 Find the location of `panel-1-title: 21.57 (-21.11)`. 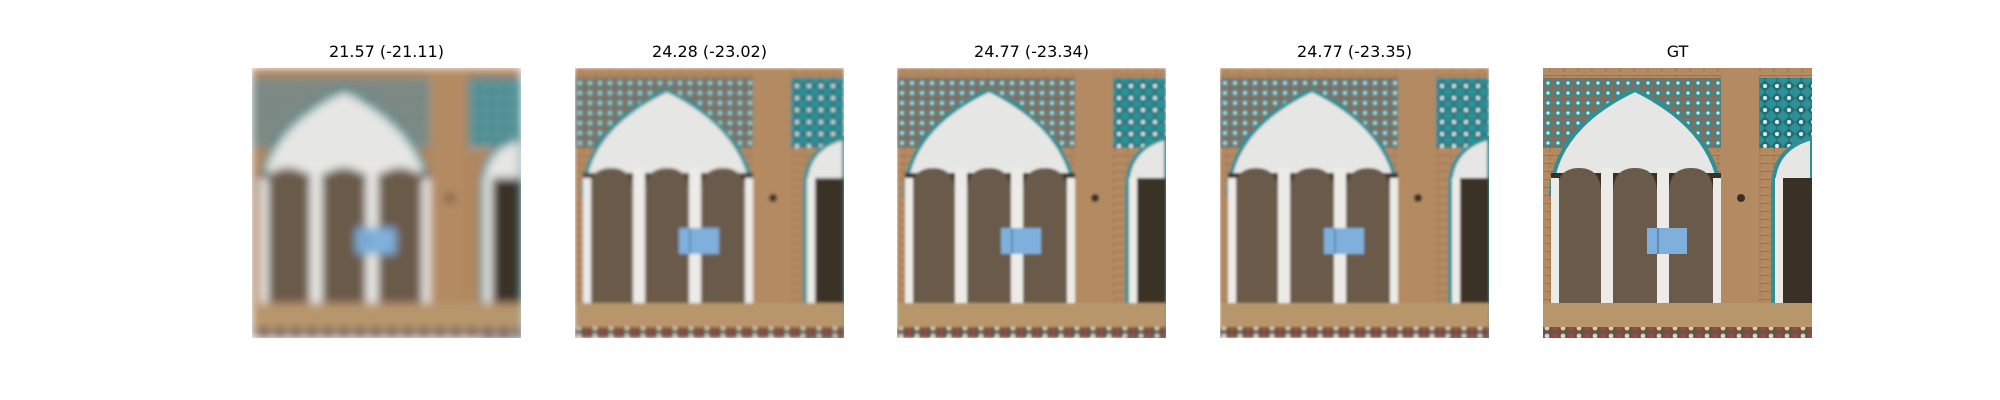

panel-1-title: 21.57 (-21.11) is located at coordinates (386, 51).